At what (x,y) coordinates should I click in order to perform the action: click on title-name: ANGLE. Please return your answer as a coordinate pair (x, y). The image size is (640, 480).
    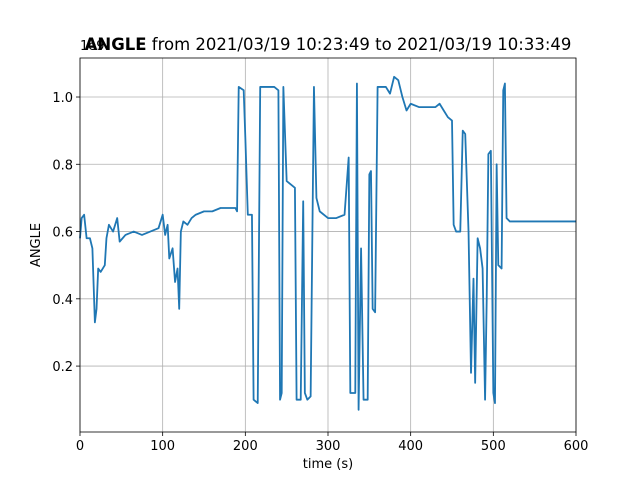
    Looking at the image, I should click on (116, 44).